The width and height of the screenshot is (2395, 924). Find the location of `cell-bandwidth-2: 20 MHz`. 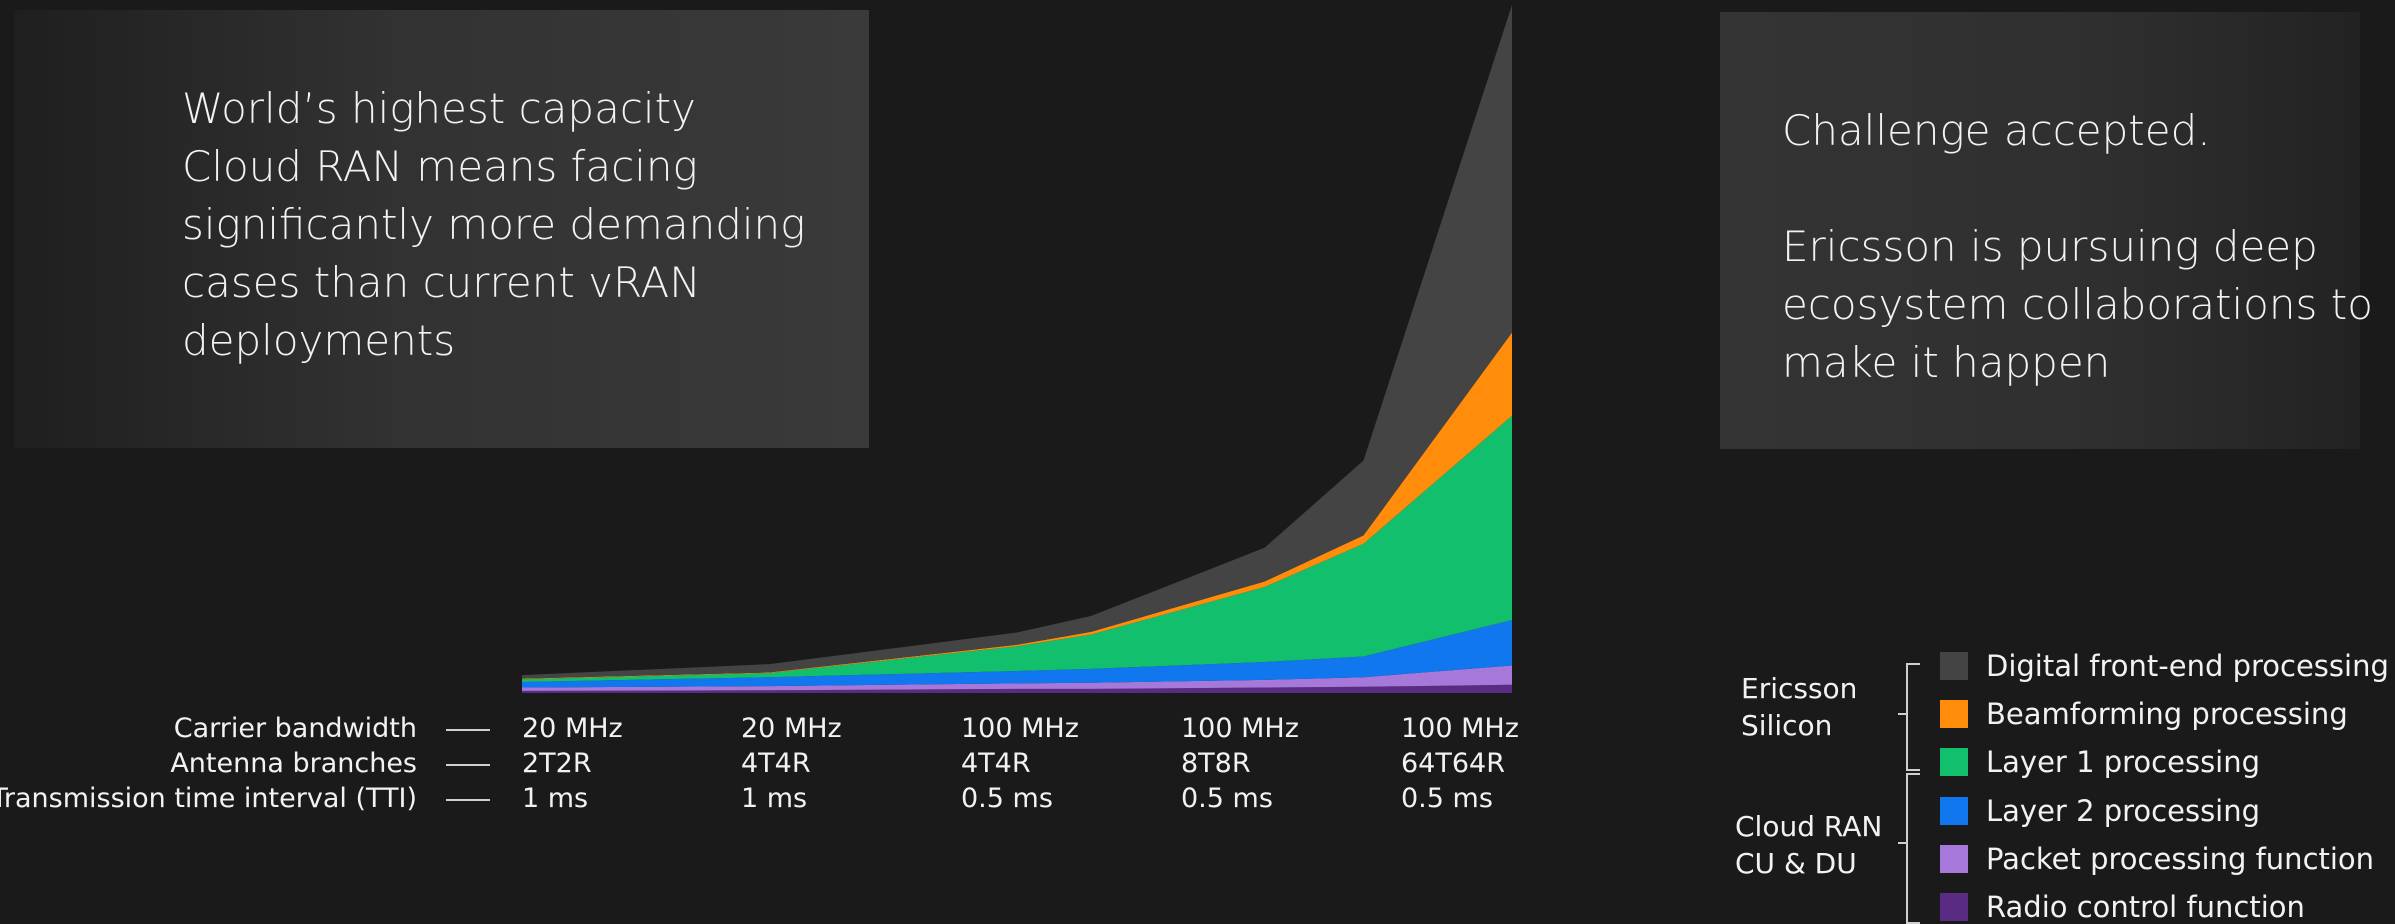

cell-bandwidth-2: 20 MHz is located at coordinates (791, 728).